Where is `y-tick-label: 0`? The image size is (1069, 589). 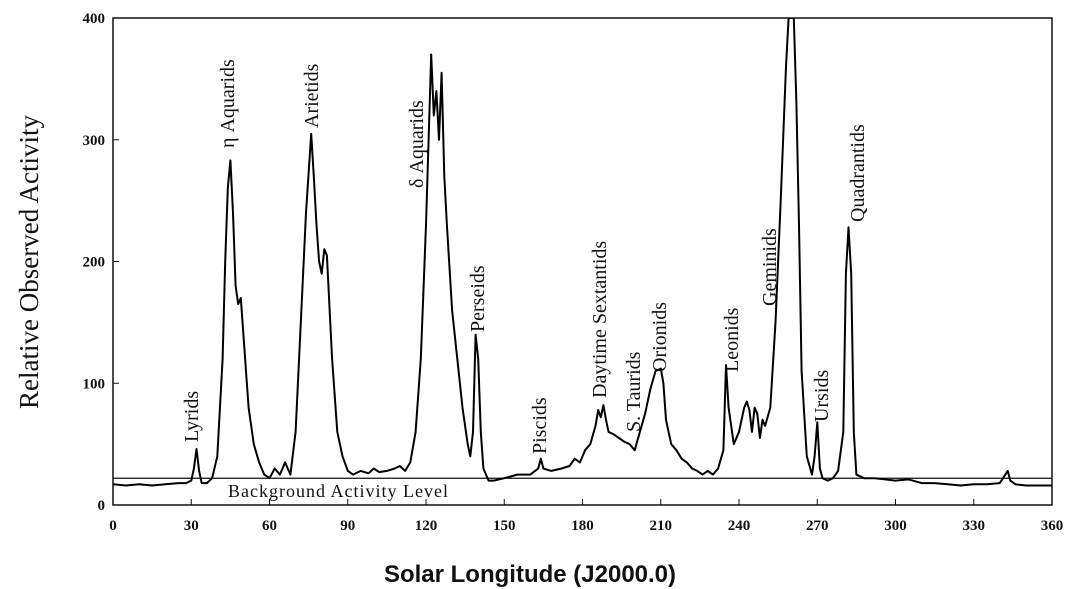
y-tick-label: 0 is located at coordinates (102, 506).